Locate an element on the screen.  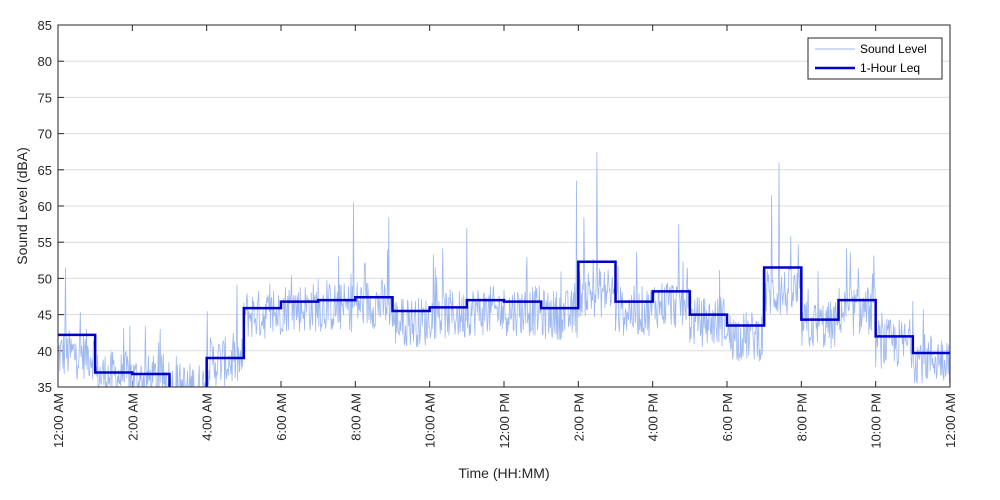
y-tick-label: 50 is located at coordinates (45, 278).